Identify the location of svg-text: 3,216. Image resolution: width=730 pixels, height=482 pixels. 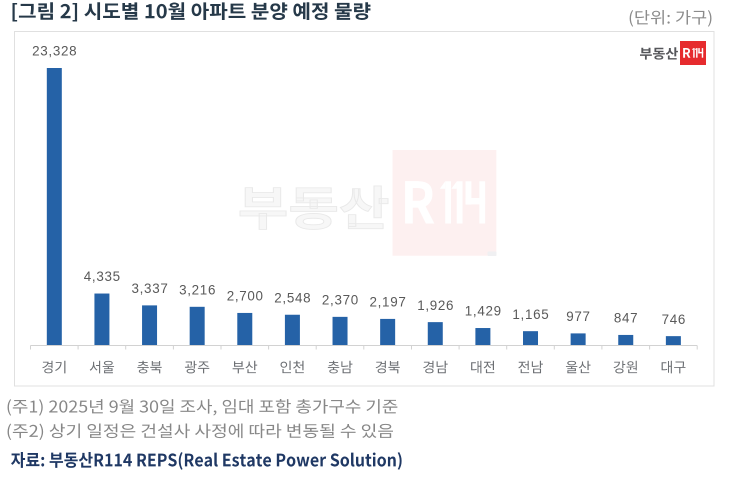
(197, 290).